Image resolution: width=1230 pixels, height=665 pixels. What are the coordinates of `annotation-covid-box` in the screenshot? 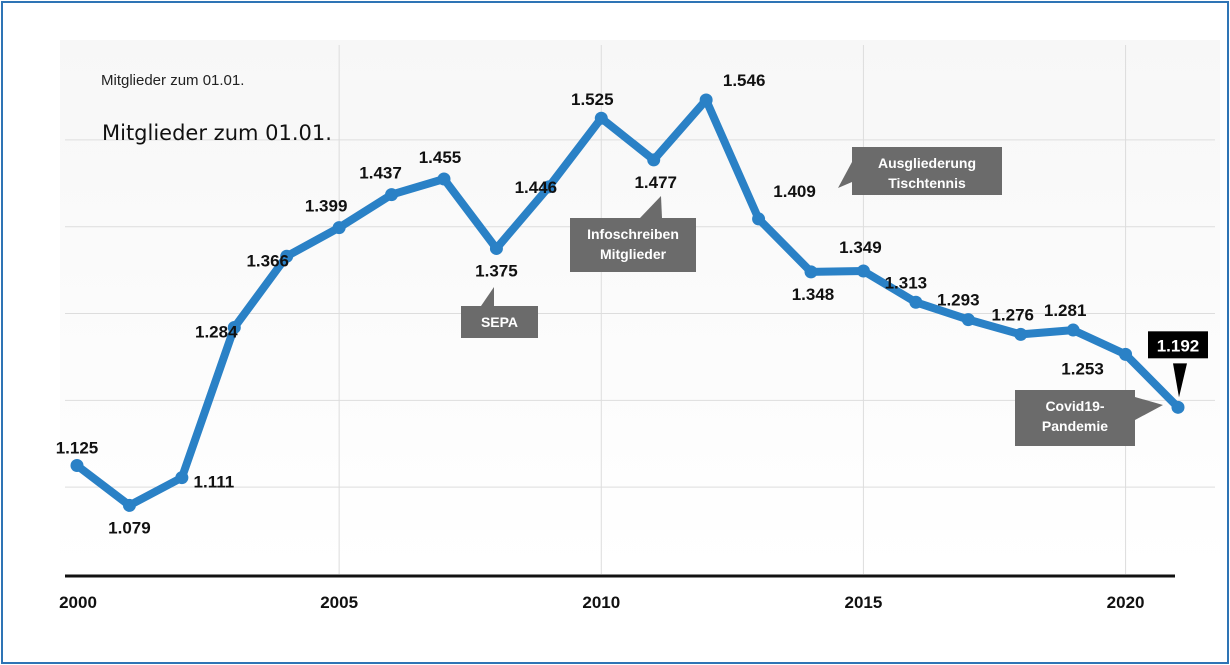 It's located at (1075, 418).